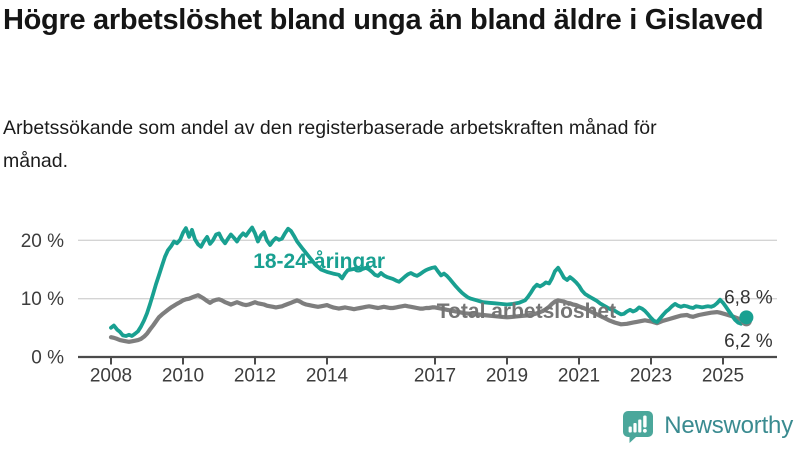 The width and height of the screenshot is (800, 450). I want to click on newsworthy-bubble-chart-icon, so click(638, 427).